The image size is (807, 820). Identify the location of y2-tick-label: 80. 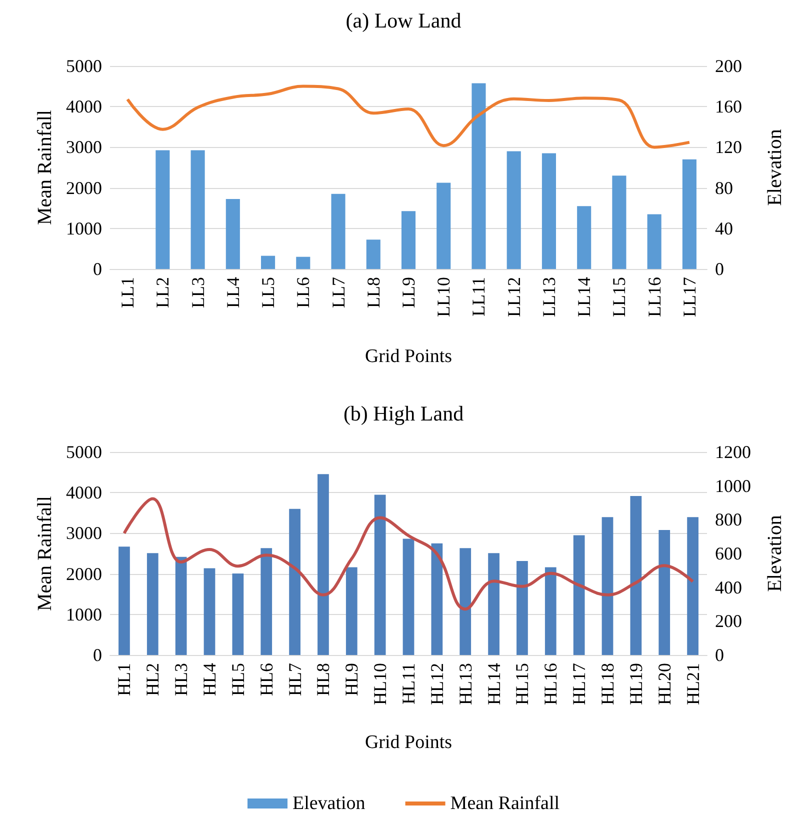
(724, 188).